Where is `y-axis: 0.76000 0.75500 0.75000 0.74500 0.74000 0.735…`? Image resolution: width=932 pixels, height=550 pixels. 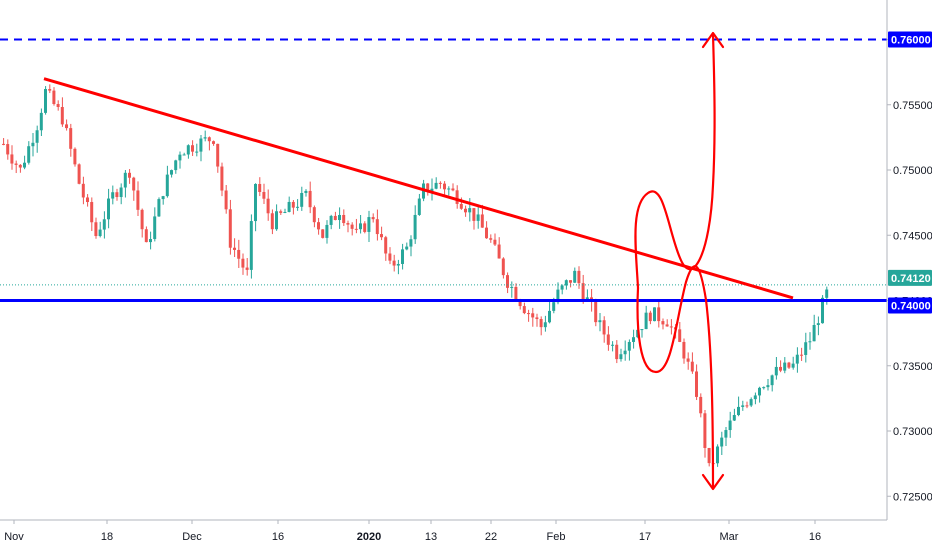 y-axis: 0.76000 0.75500 0.75000 0.74500 0.74000 0.735… is located at coordinates (909, 260).